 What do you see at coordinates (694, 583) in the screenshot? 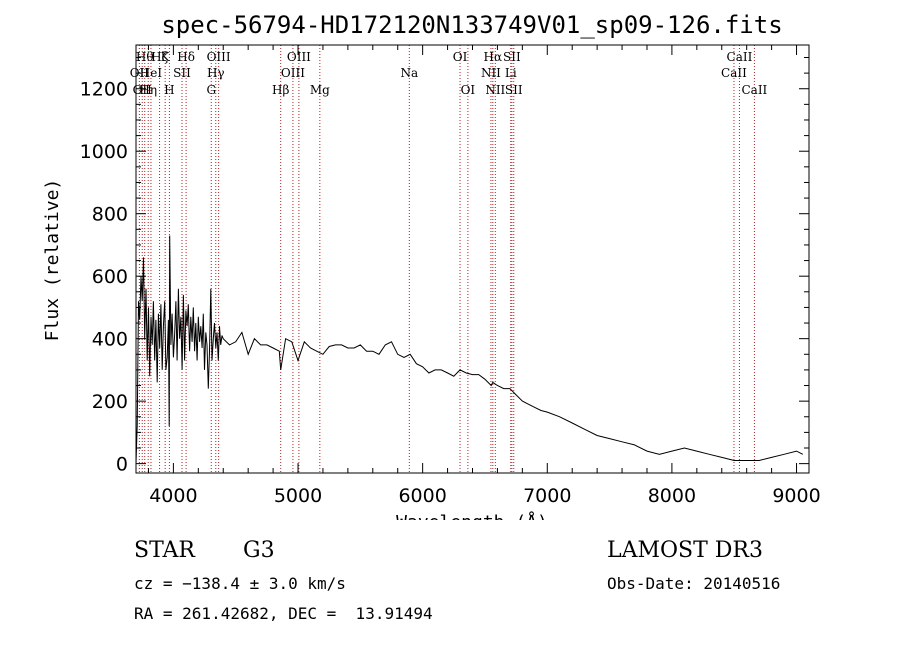
I see `observation-date: Obs-Date: 20140516` at bounding box center [694, 583].